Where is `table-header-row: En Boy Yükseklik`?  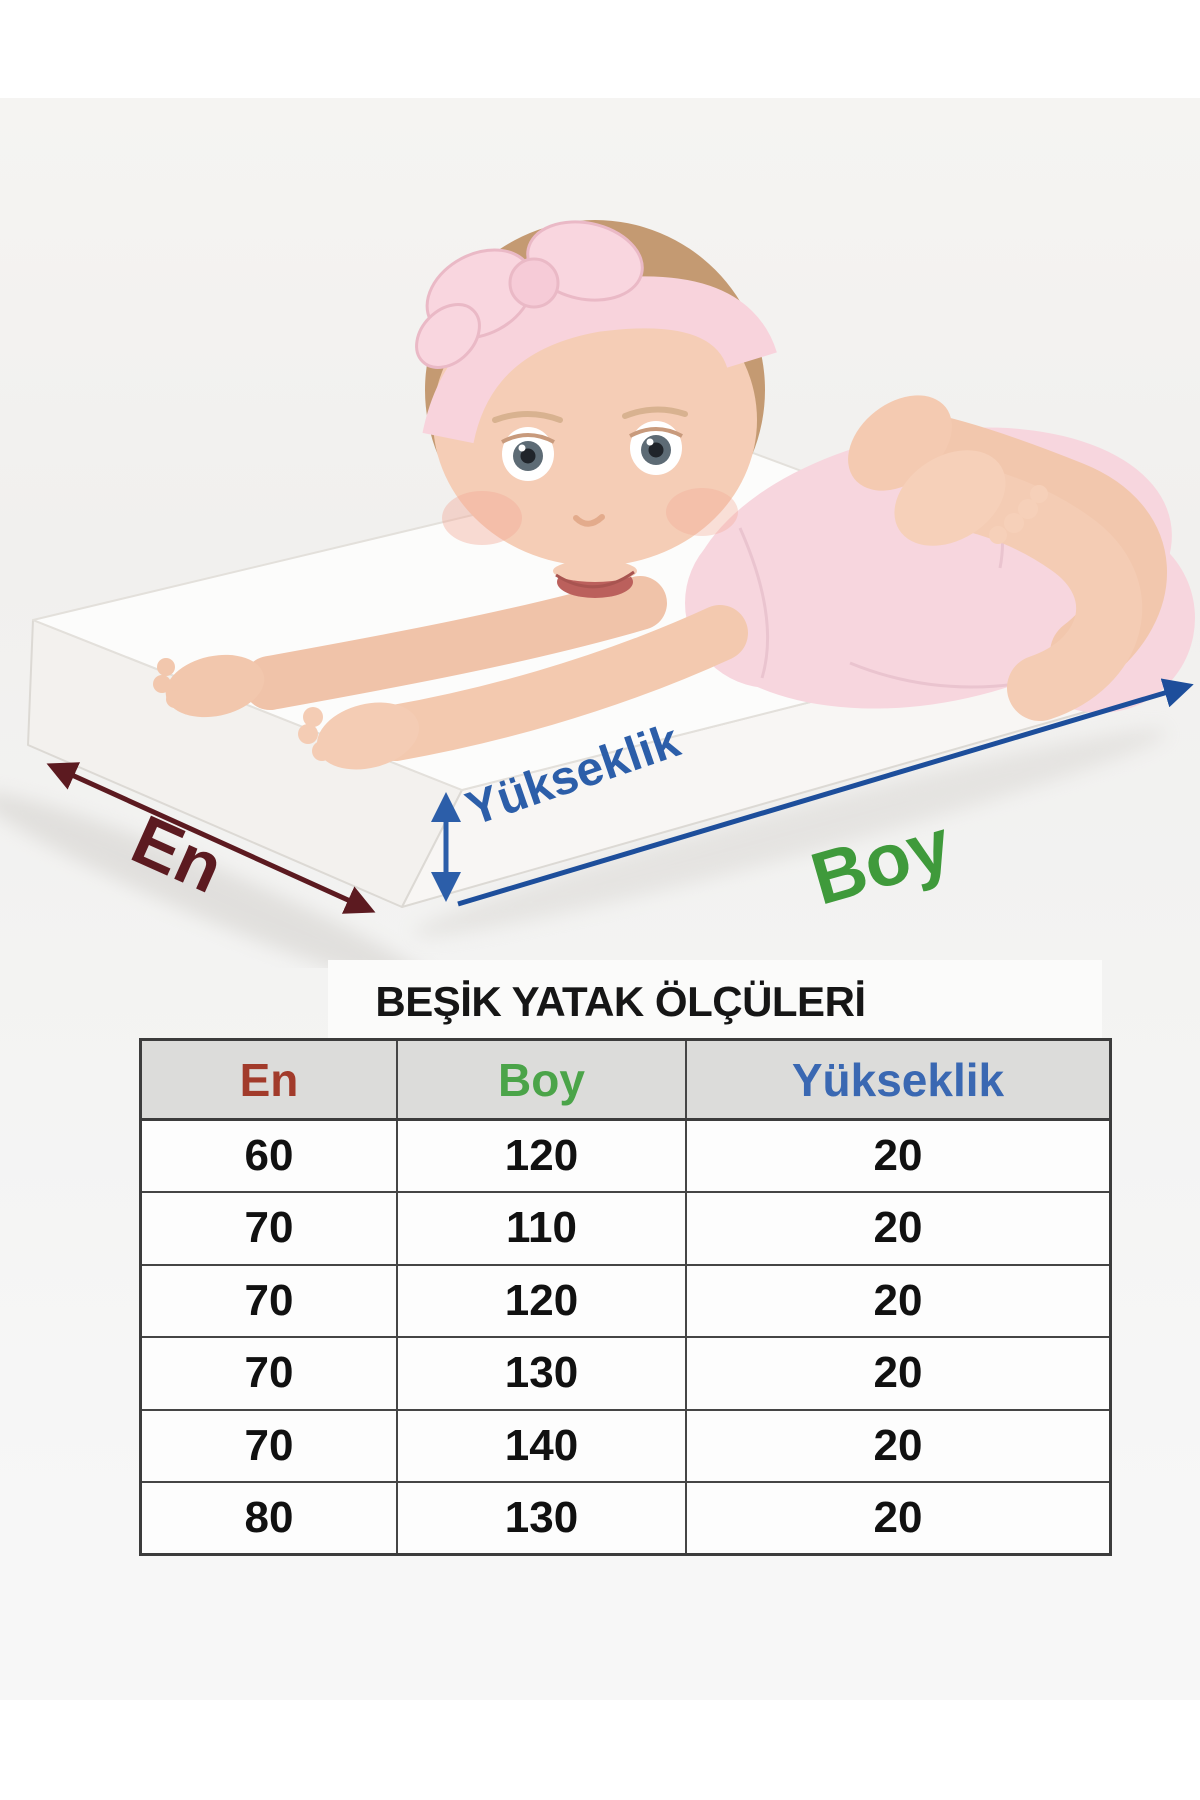 table-header-row: En Boy Yükseklik is located at coordinates (625, 1079).